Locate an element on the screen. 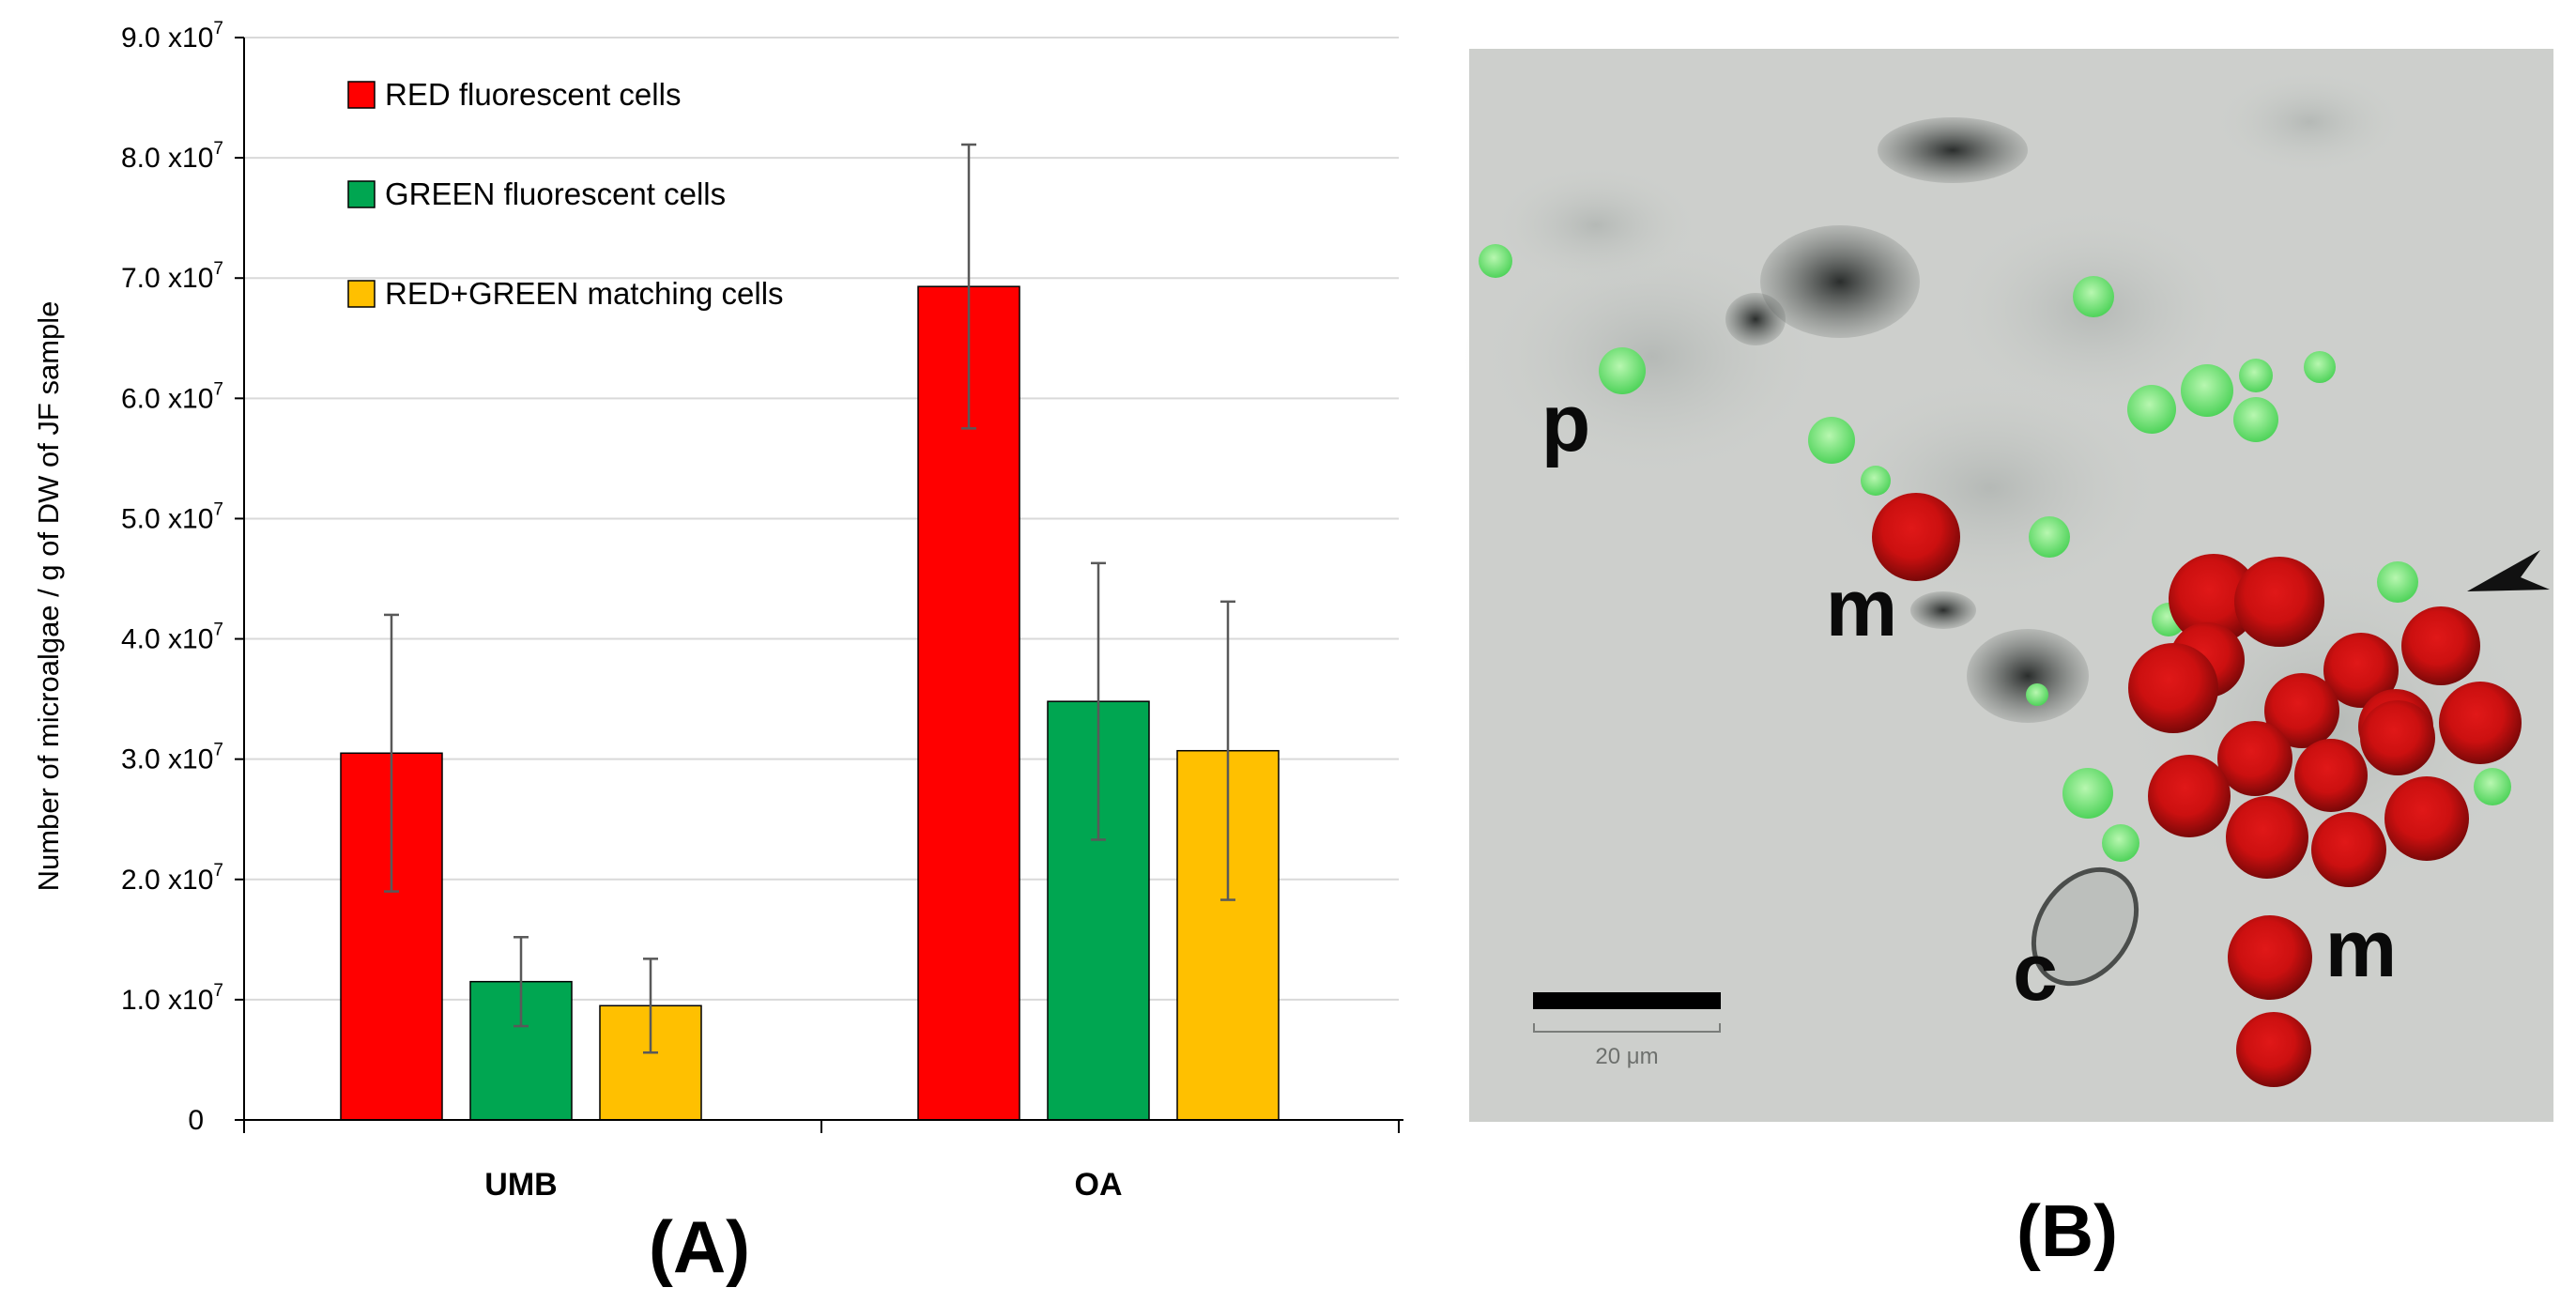 The height and width of the screenshot is (1303, 2576). y-tick-label: 1.0 x10⁷ is located at coordinates (172, 998).